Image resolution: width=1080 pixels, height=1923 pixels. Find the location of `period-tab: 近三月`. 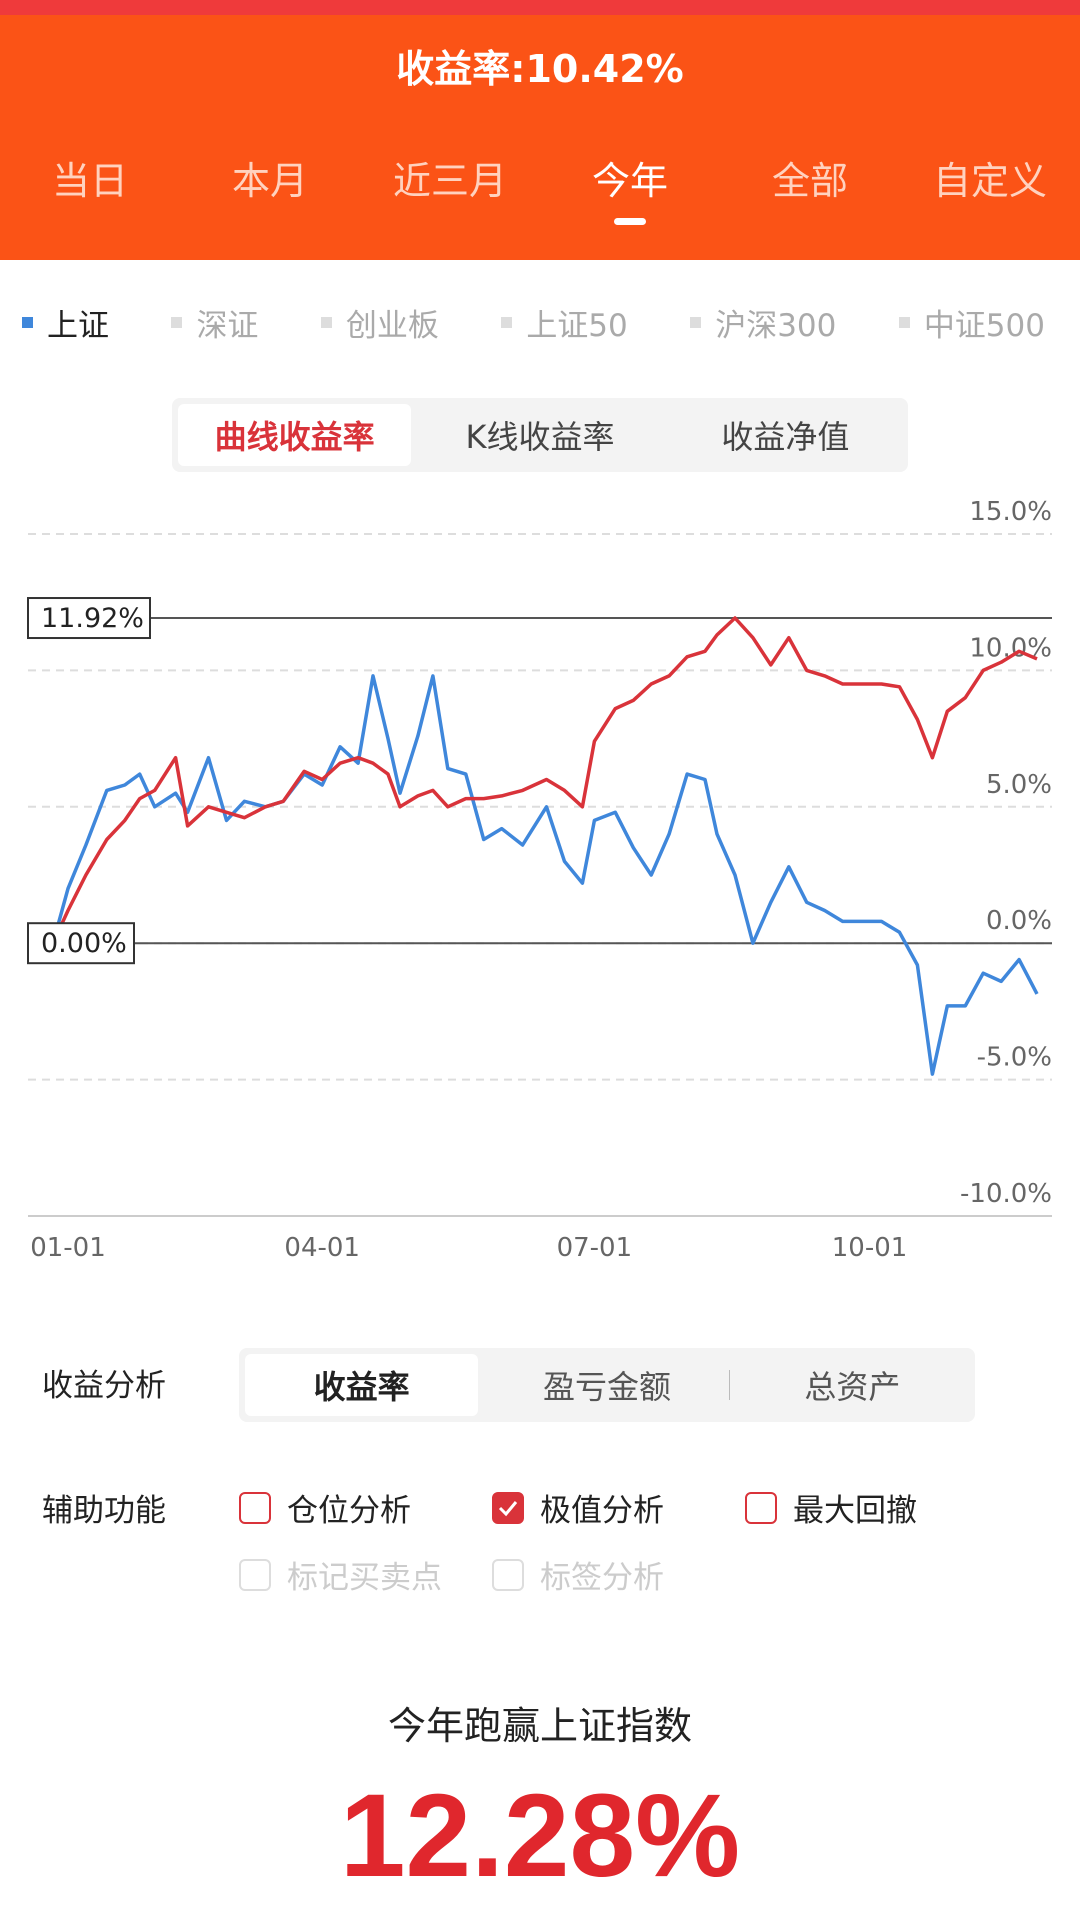

period-tab: 近三月 is located at coordinates (449, 181).